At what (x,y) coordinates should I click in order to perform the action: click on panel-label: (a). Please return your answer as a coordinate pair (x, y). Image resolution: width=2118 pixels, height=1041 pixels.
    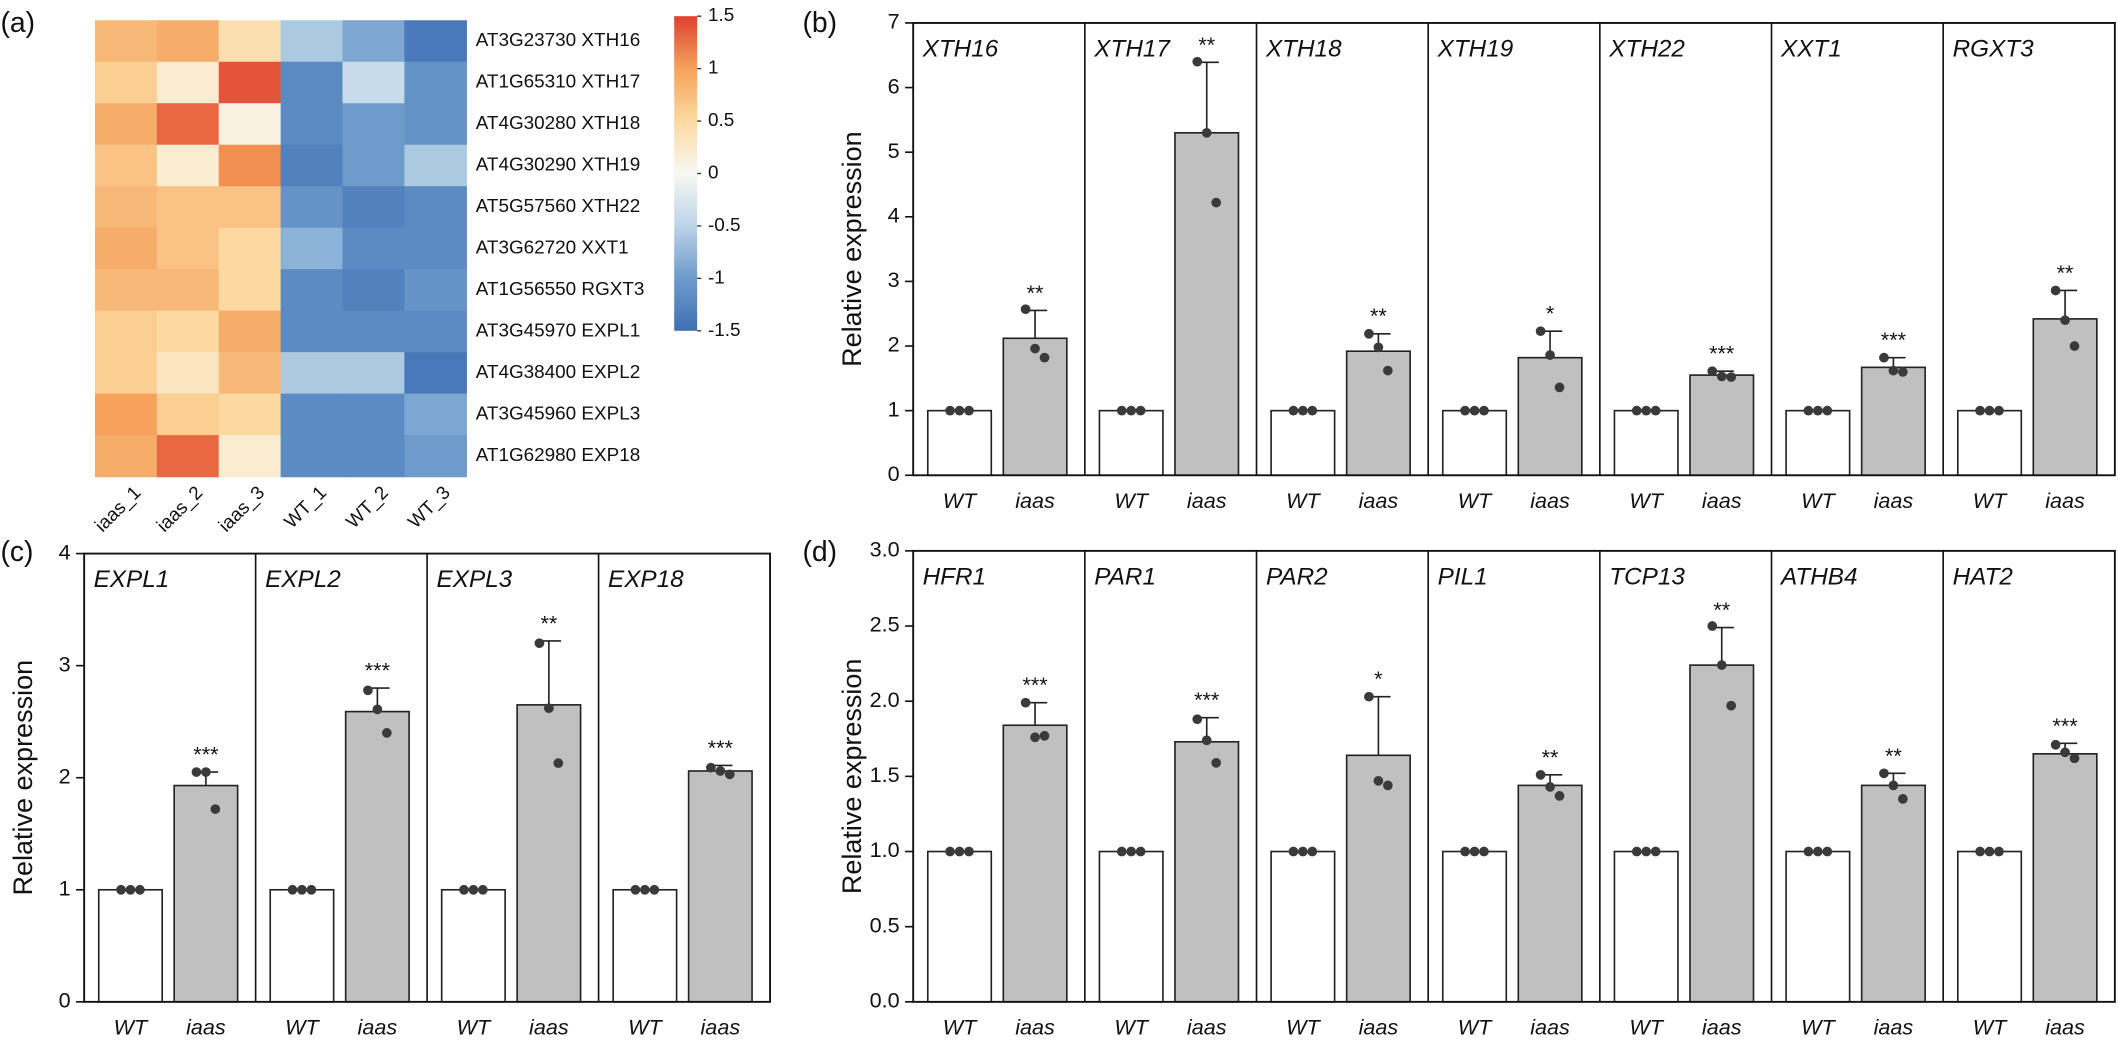
    Looking at the image, I should click on (17, 23).